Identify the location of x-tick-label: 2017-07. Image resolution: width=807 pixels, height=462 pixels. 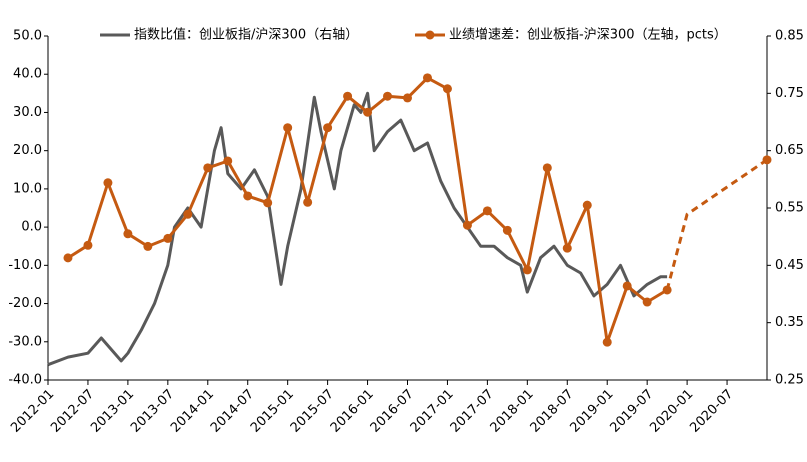
(472, 411).